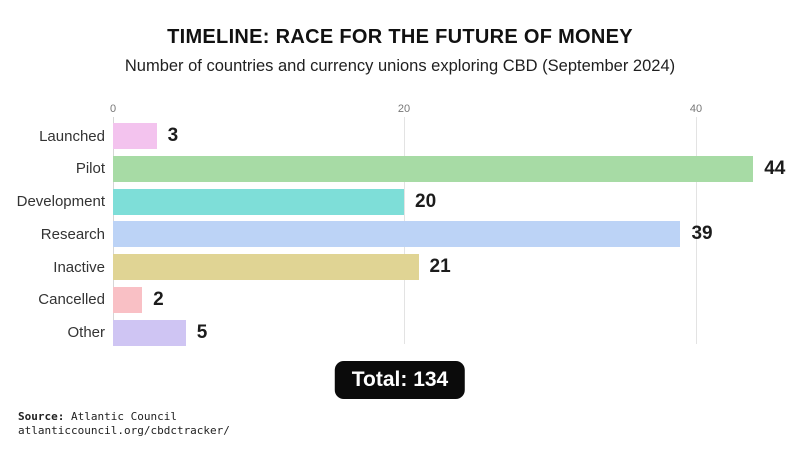  I want to click on source-line: Source: Atlantic Council, so click(124, 417).